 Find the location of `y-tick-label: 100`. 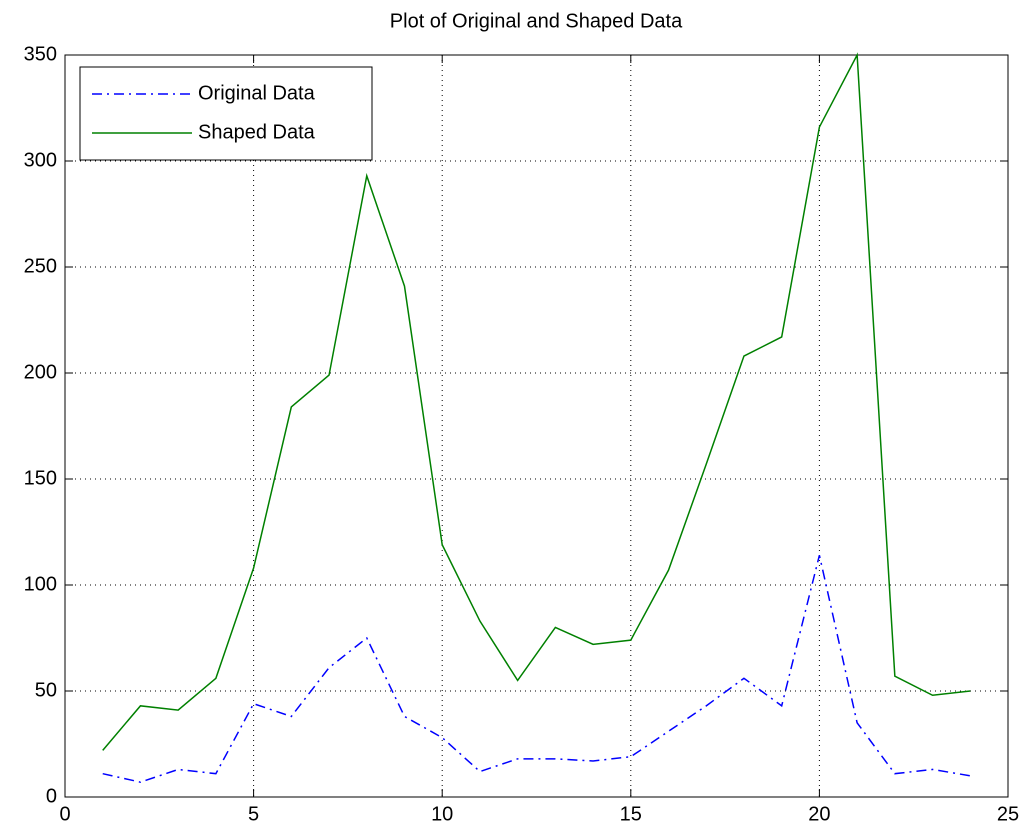

y-tick-label: 100 is located at coordinates (40, 584).